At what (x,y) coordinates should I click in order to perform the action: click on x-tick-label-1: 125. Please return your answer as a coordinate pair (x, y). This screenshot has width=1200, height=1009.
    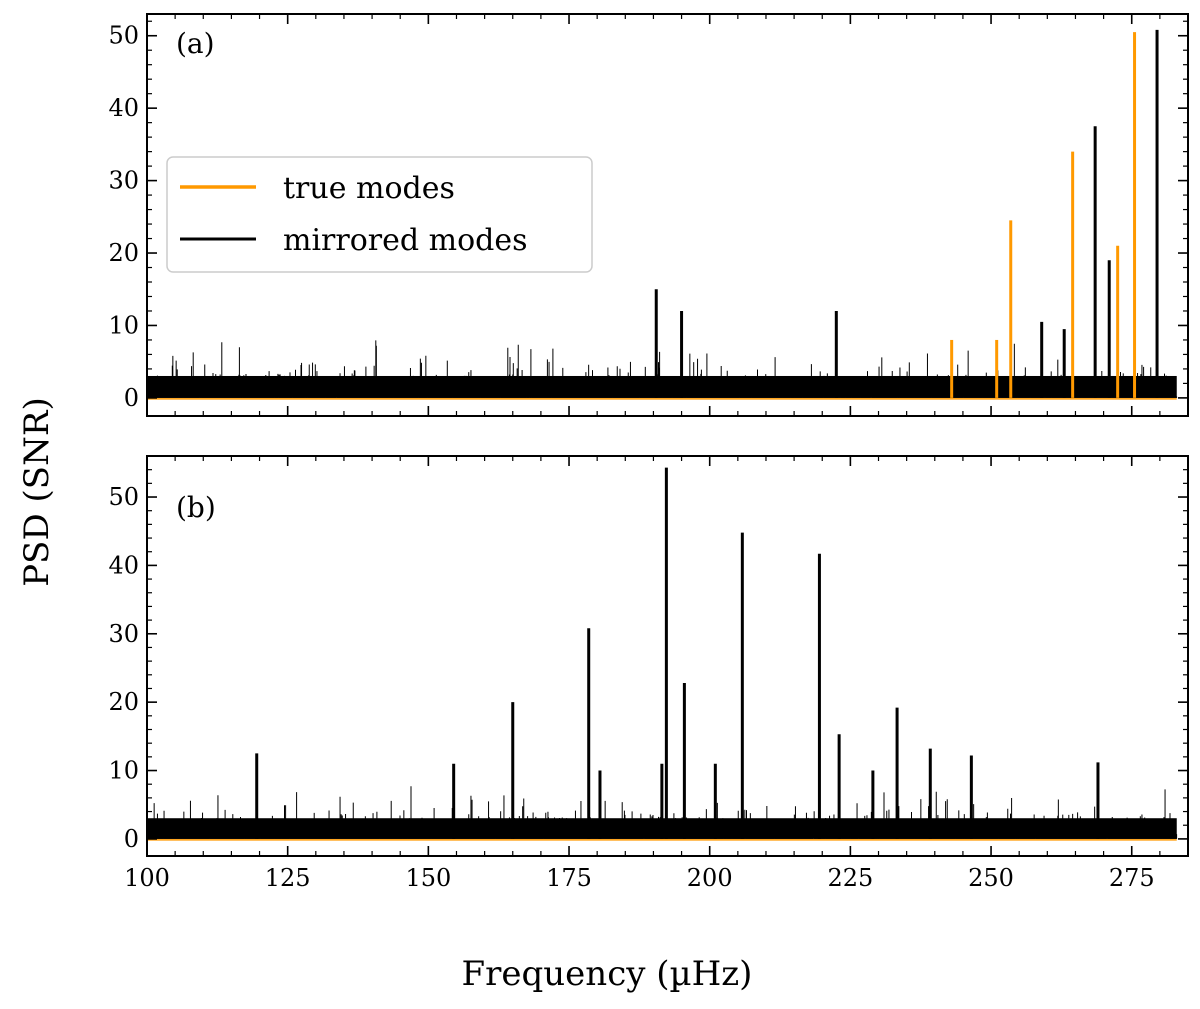
    Looking at the image, I should click on (288, 878).